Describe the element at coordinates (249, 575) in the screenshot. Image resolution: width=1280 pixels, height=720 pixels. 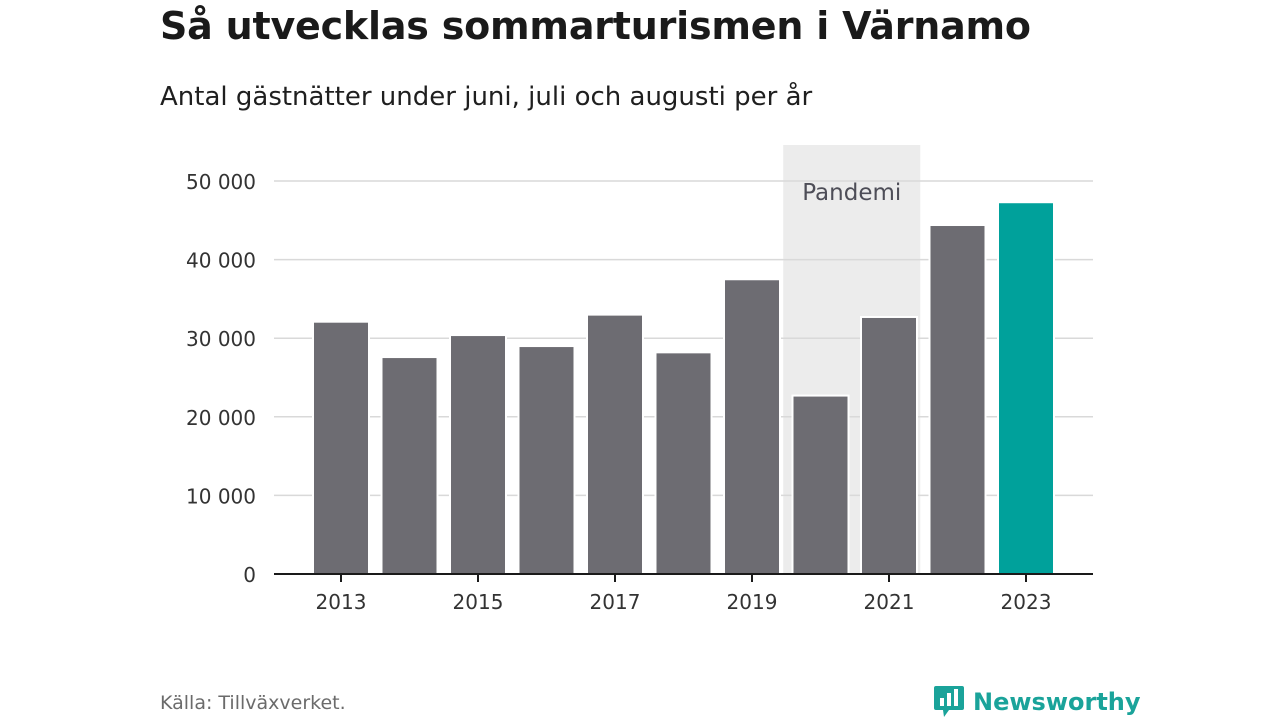
I see `y-tick-label: 0` at that location.